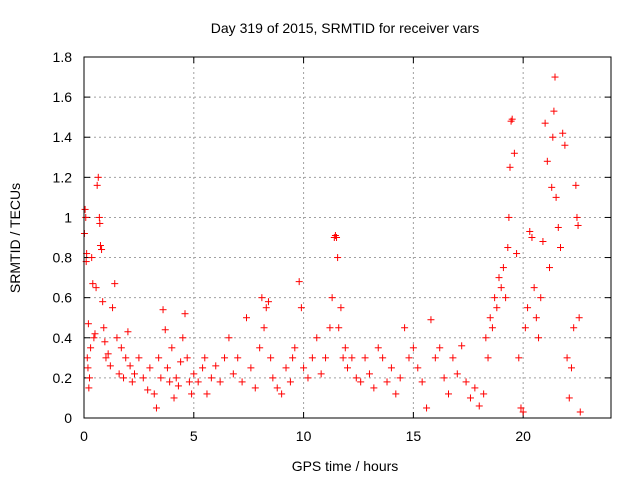 This screenshot has height=480, width=640. Describe the element at coordinates (63, 258) in the screenshot. I see `y-tick-label: 0.8` at that location.